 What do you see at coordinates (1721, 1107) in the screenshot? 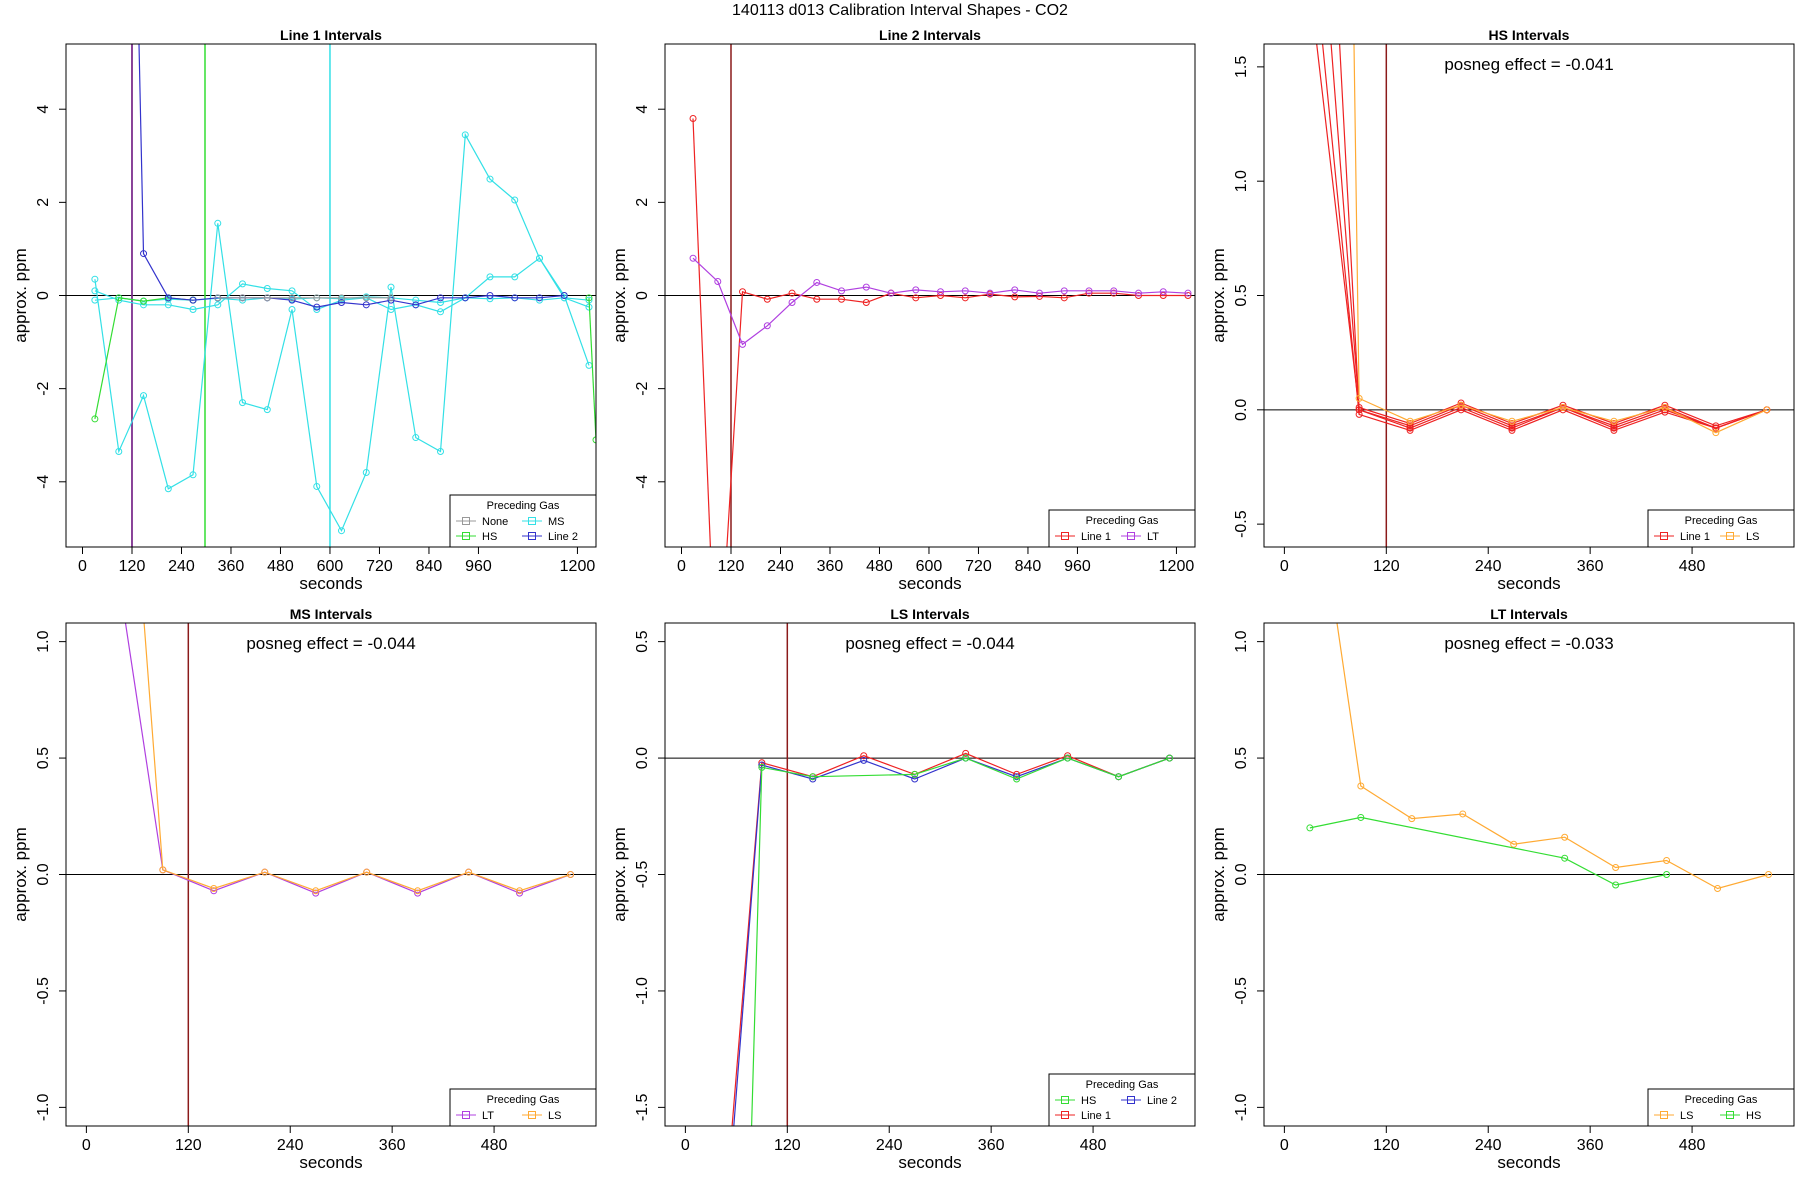
I see `legend-box` at bounding box center [1721, 1107].